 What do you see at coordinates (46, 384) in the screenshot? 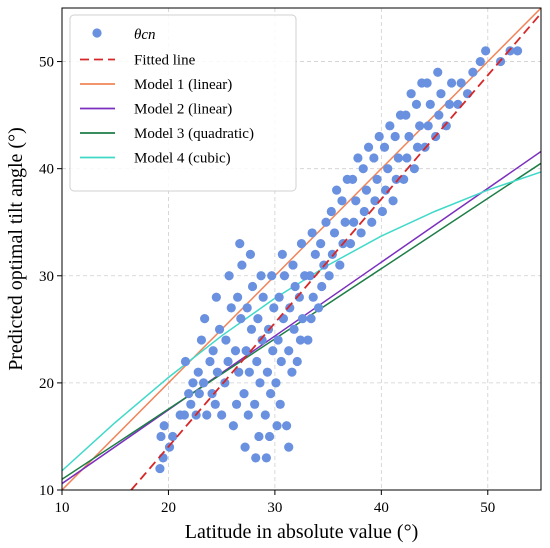
I see `y-tick-label: 20` at bounding box center [46, 384].